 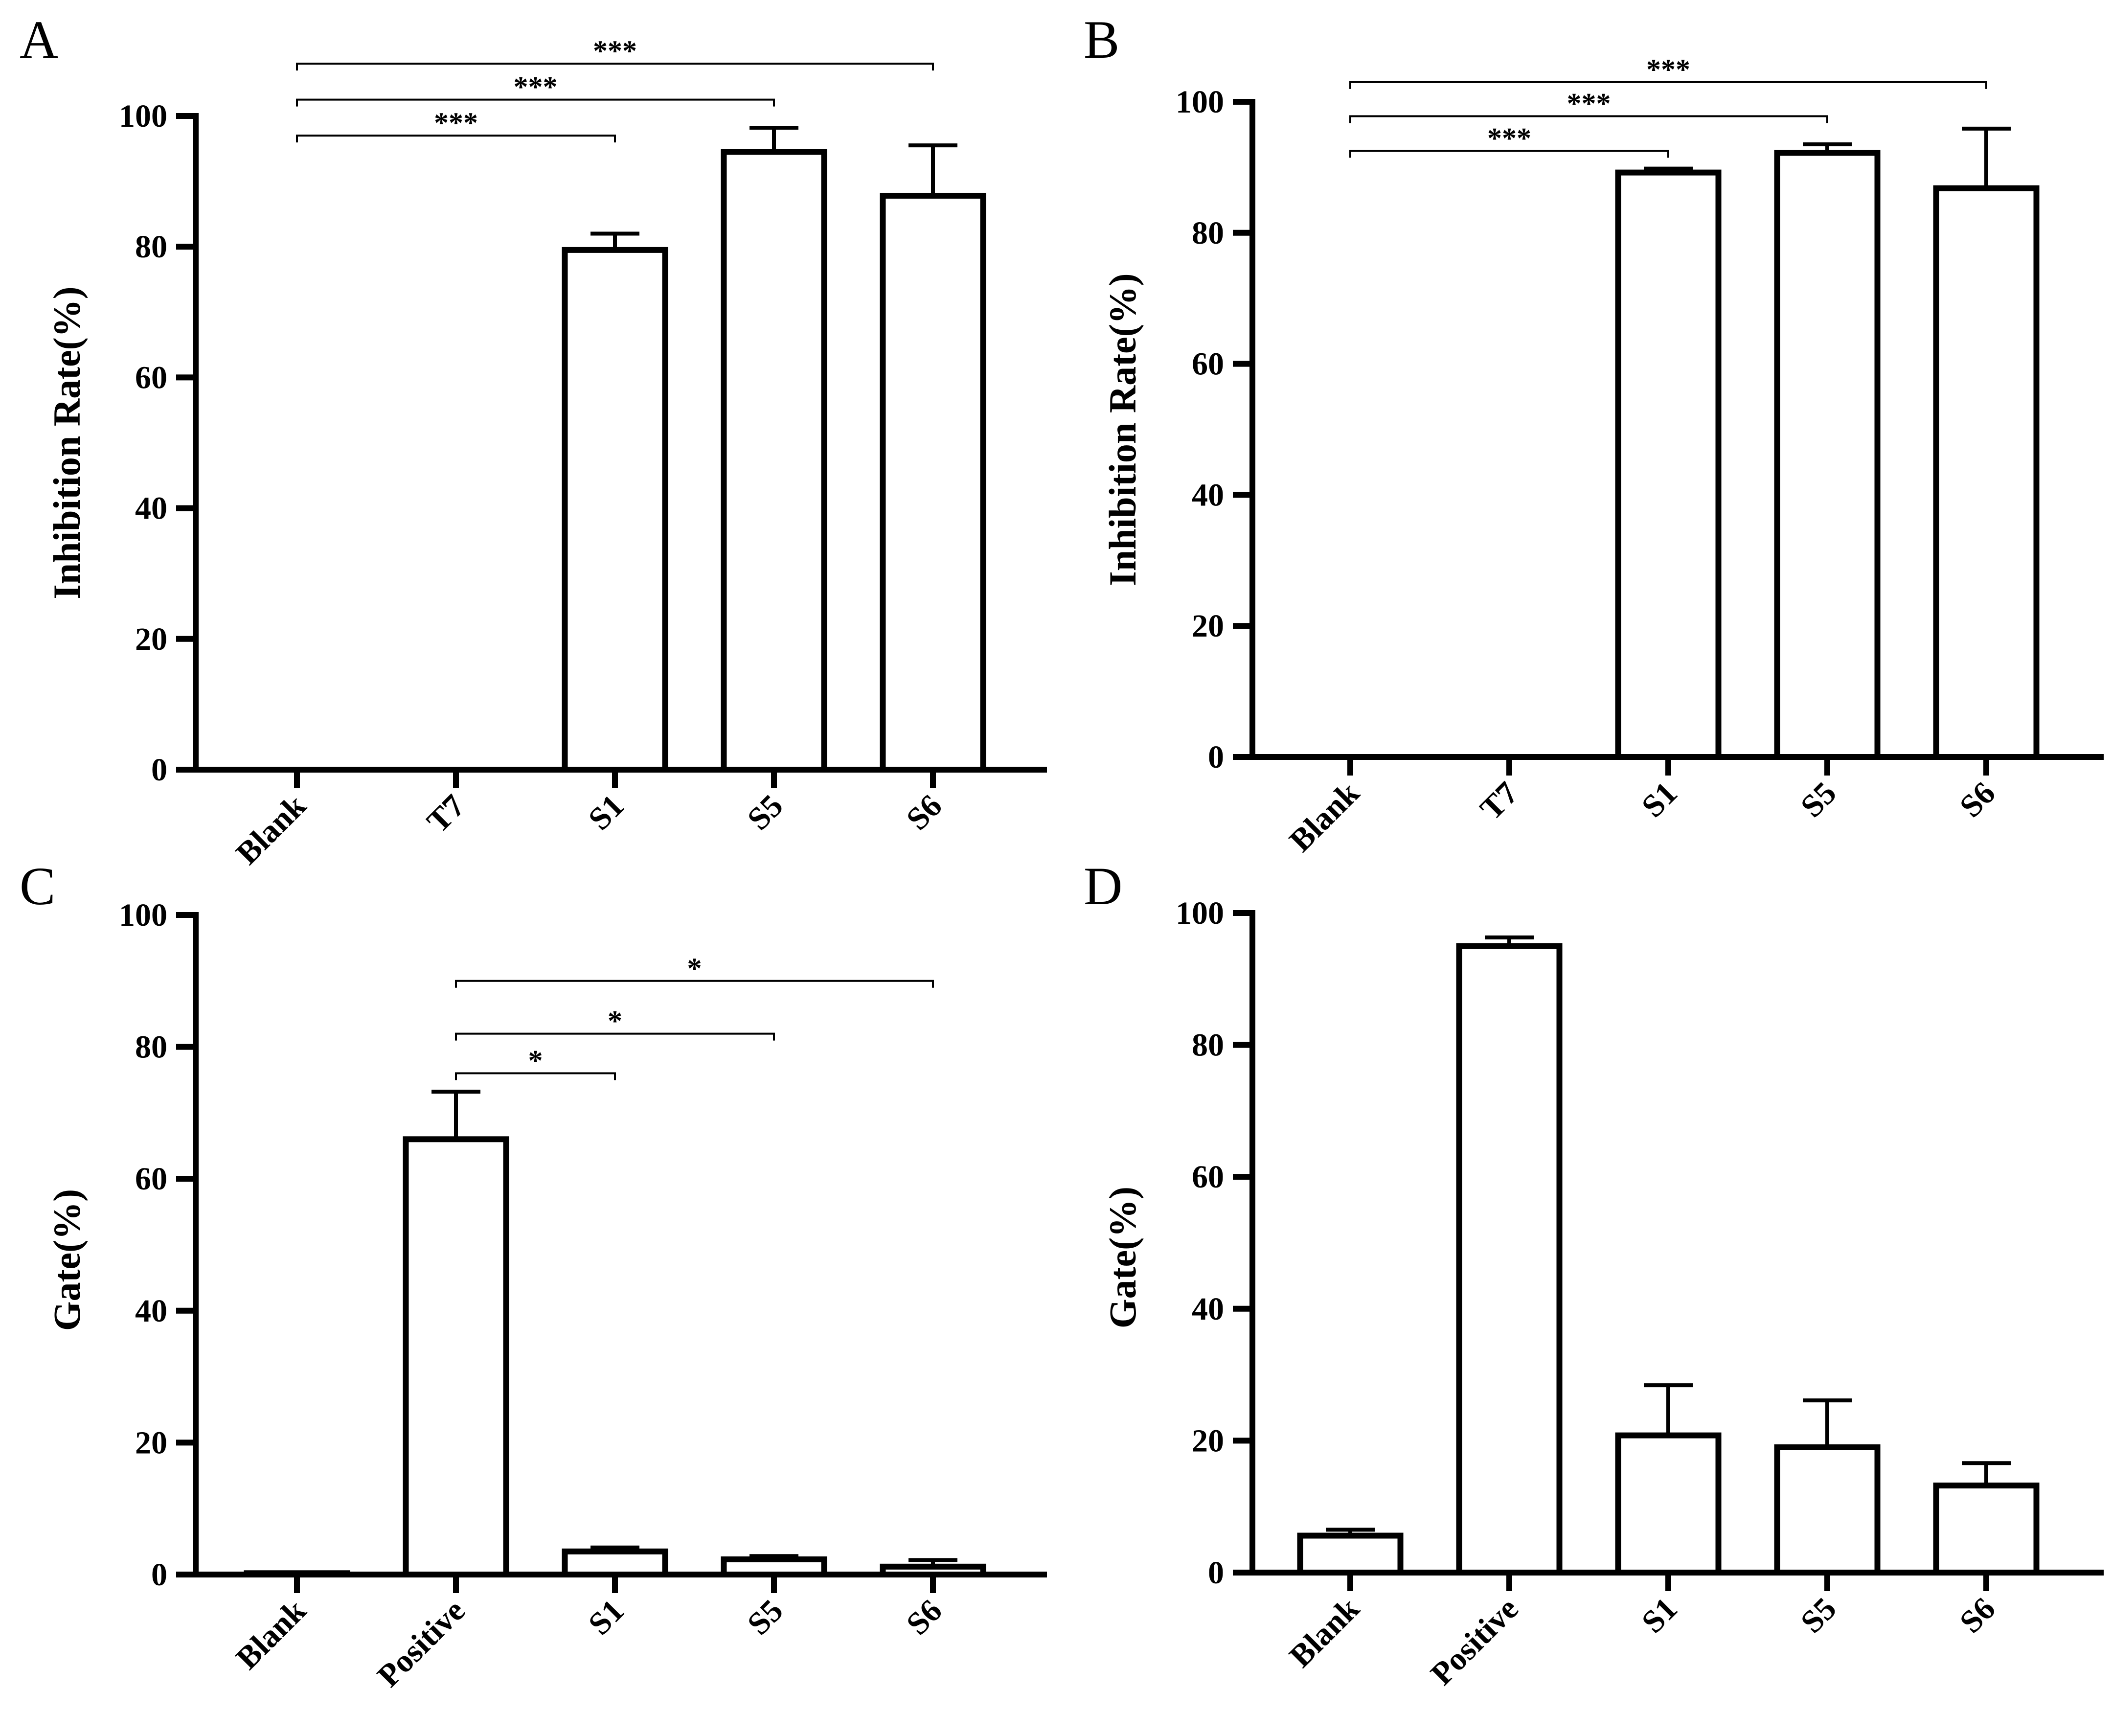 What do you see at coordinates (1509, 1259) in the screenshot?
I see `panel-d-bar-positive` at bounding box center [1509, 1259].